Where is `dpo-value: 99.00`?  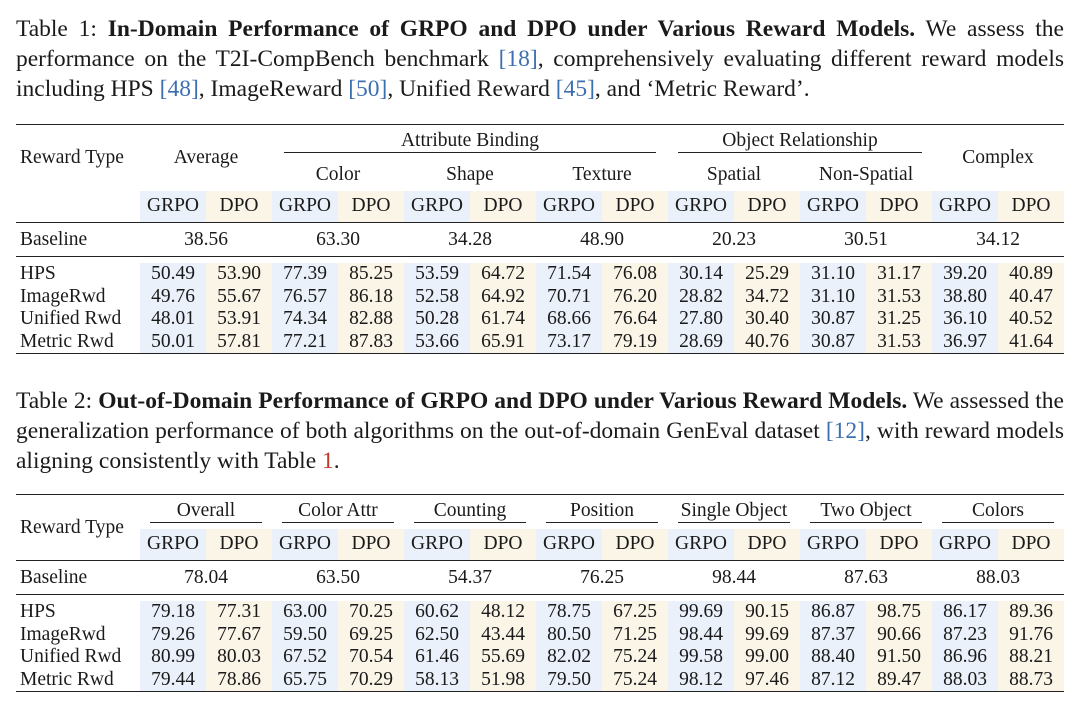
dpo-value: 99.00 is located at coordinates (767, 657).